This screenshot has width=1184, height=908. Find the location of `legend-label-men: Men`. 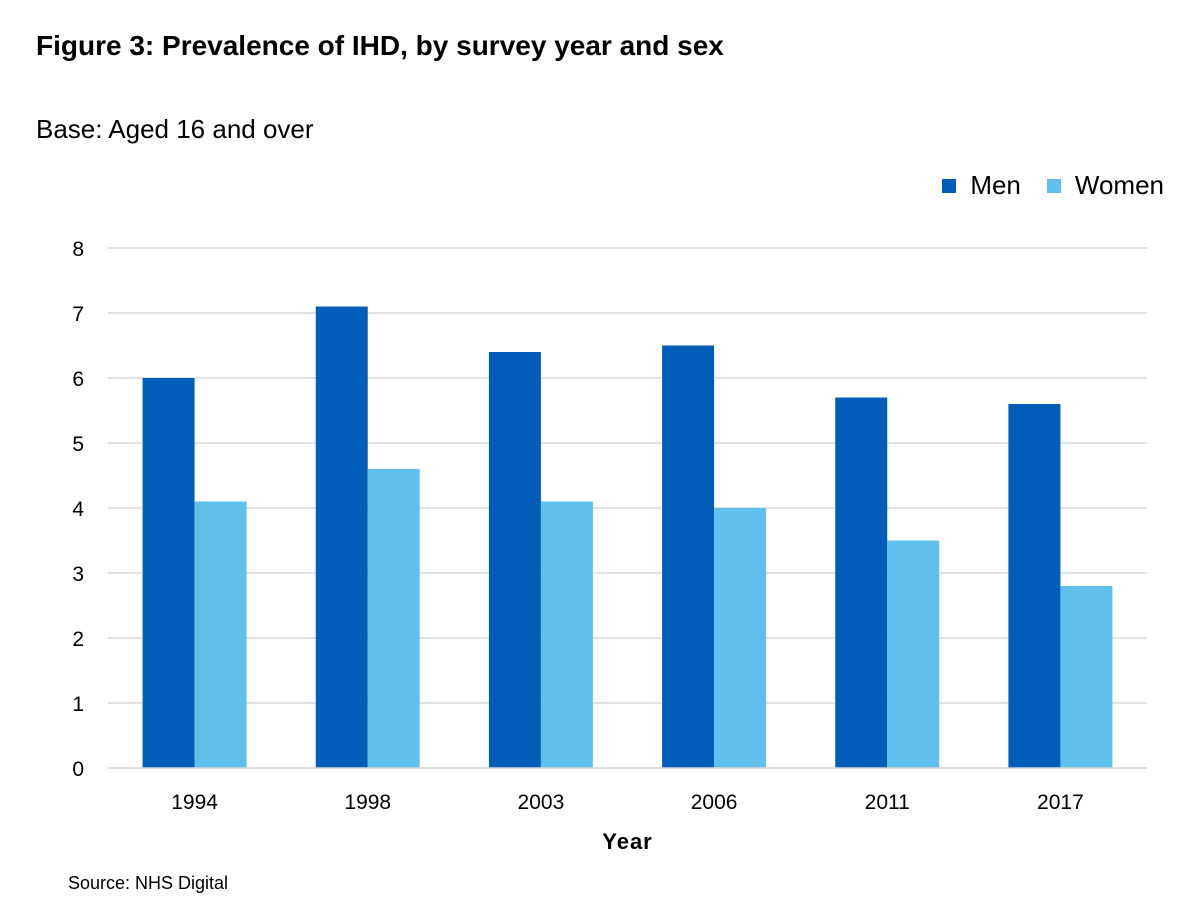

legend-label-men: Men is located at coordinates (995, 185).